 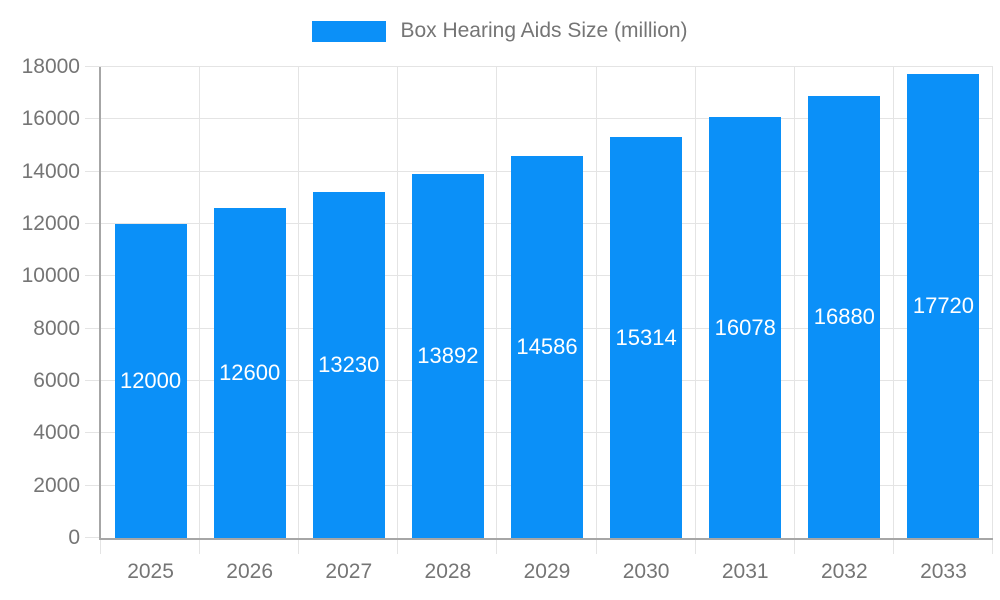 What do you see at coordinates (349, 31) in the screenshot?
I see `legend-swatch` at bounding box center [349, 31].